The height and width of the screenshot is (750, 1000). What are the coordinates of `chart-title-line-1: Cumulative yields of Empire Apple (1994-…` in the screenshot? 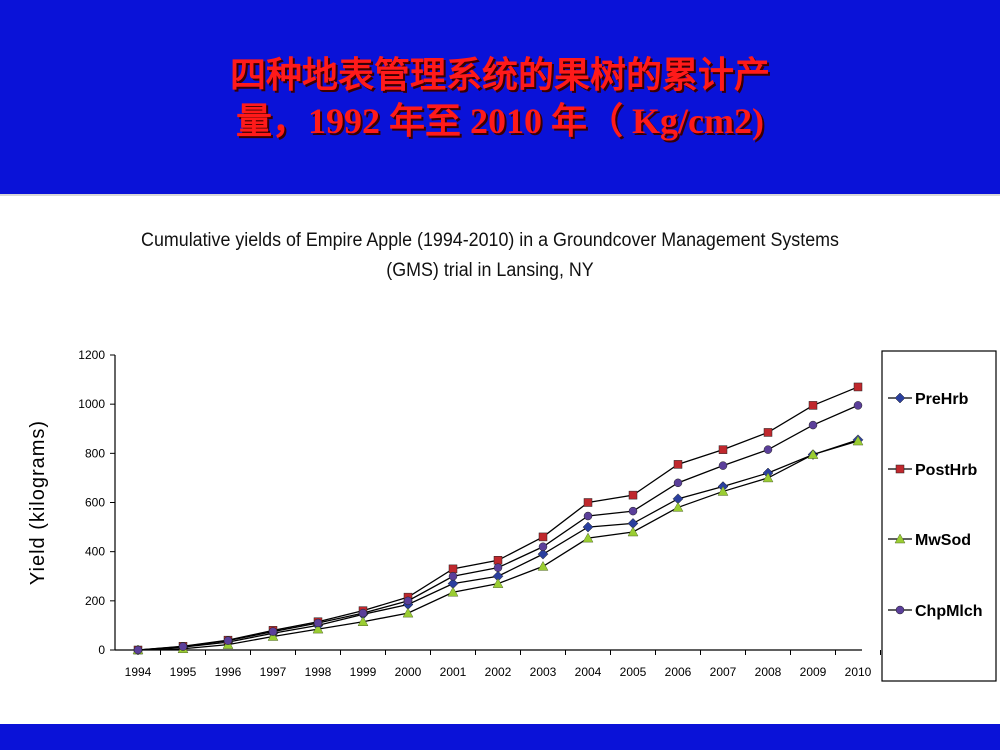 It's located at (490, 240).